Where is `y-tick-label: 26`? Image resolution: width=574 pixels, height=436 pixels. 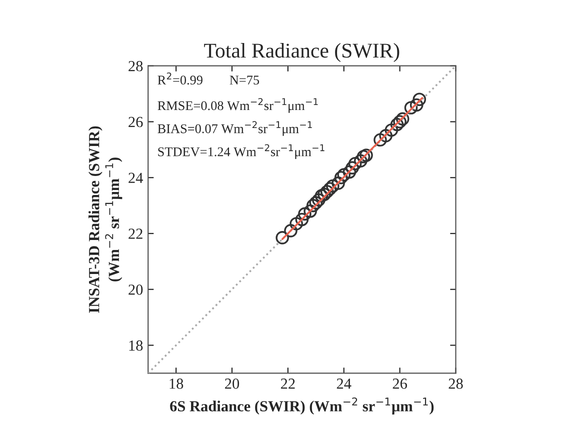 y-tick-label: 26 is located at coordinates (135, 122).